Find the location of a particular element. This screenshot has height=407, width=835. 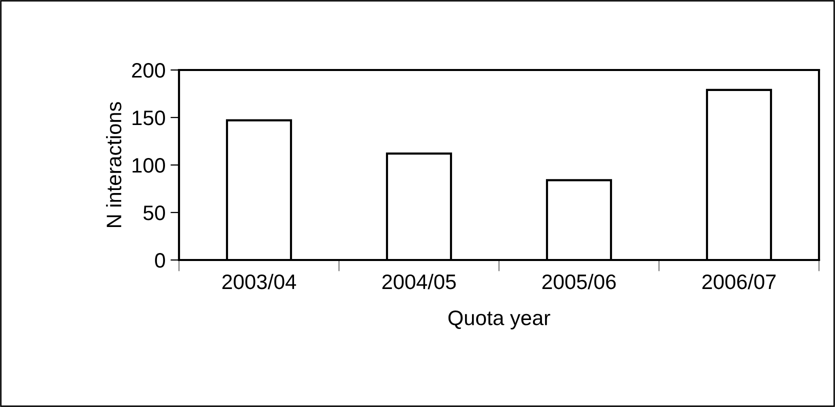

x-tick-label: 2003/04 is located at coordinates (259, 282).